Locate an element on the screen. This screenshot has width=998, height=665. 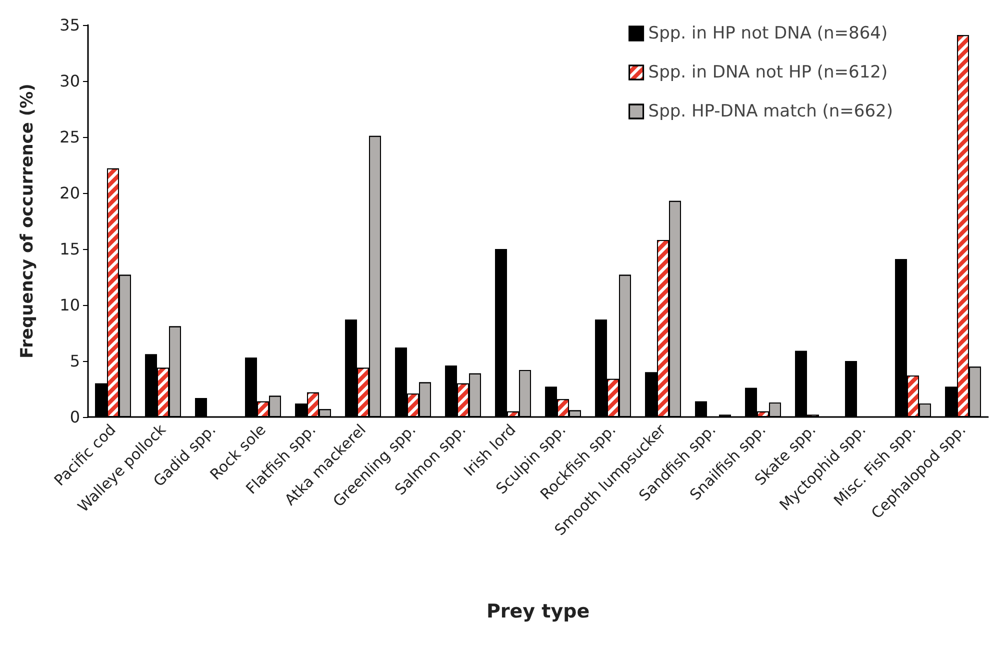
legend-label: Spp. HP-DNA match (n=662) is located at coordinates (771, 112).